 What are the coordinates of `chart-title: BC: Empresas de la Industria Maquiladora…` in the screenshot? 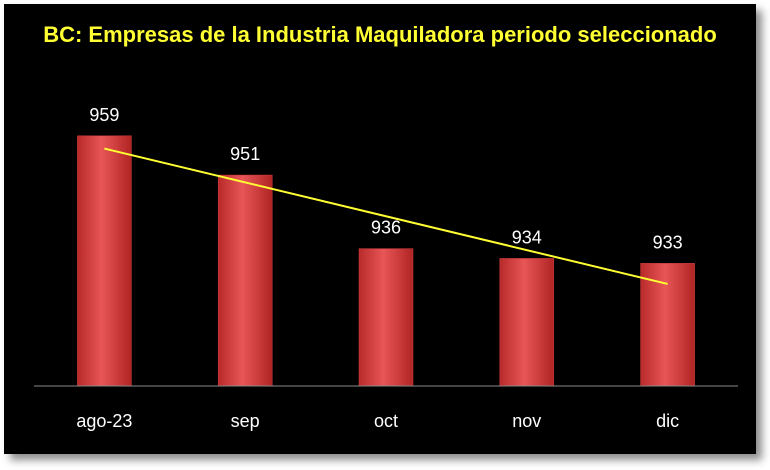 It's located at (380, 34).